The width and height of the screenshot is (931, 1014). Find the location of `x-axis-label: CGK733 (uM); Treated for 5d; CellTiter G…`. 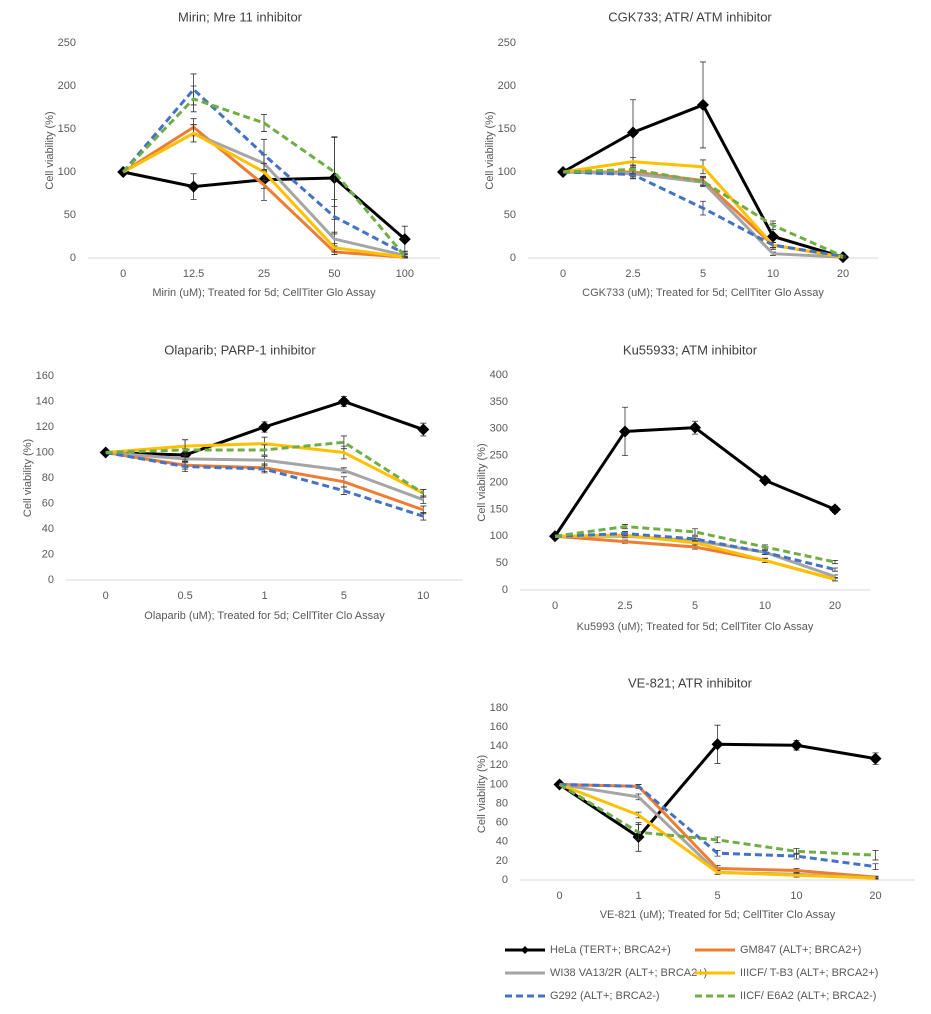

x-axis-label: CGK733 (uM); Treated for 5d; CellTiter G… is located at coordinates (703, 293).